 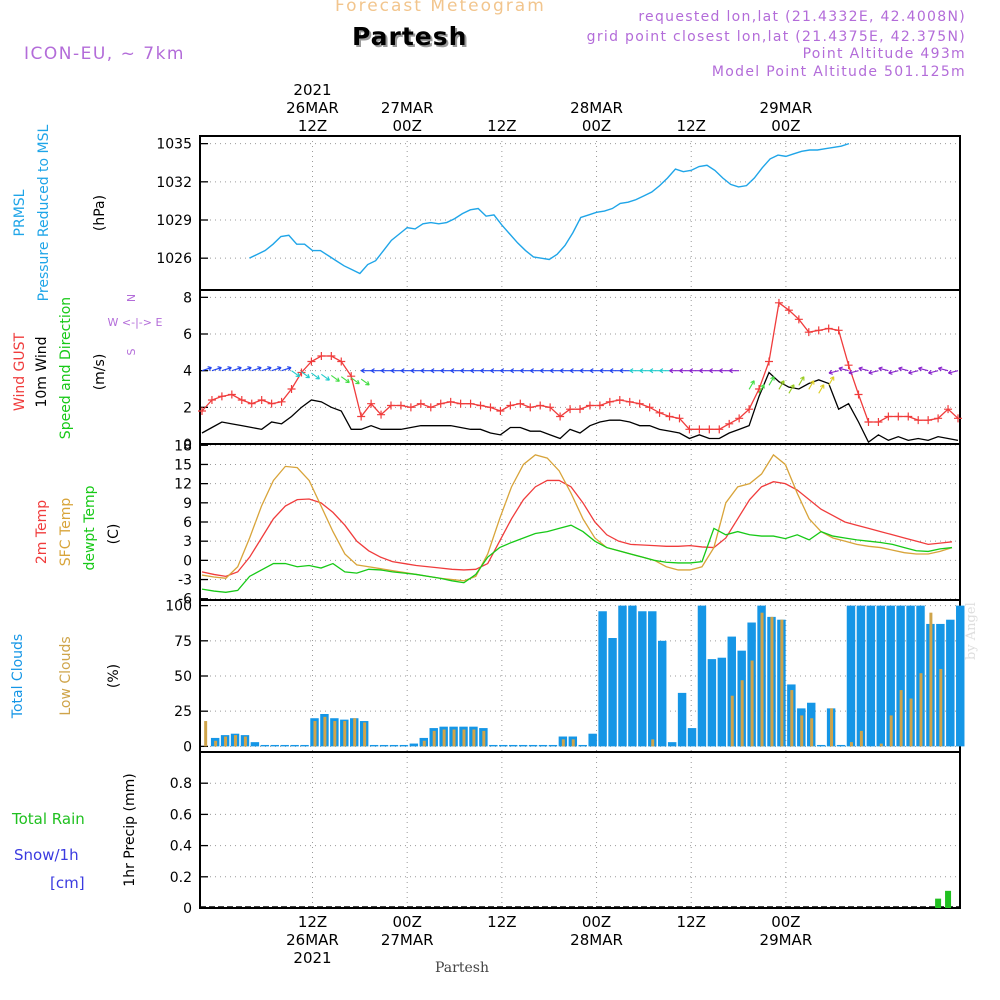 I want to click on compass-south: S, so click(x=131, y=351).